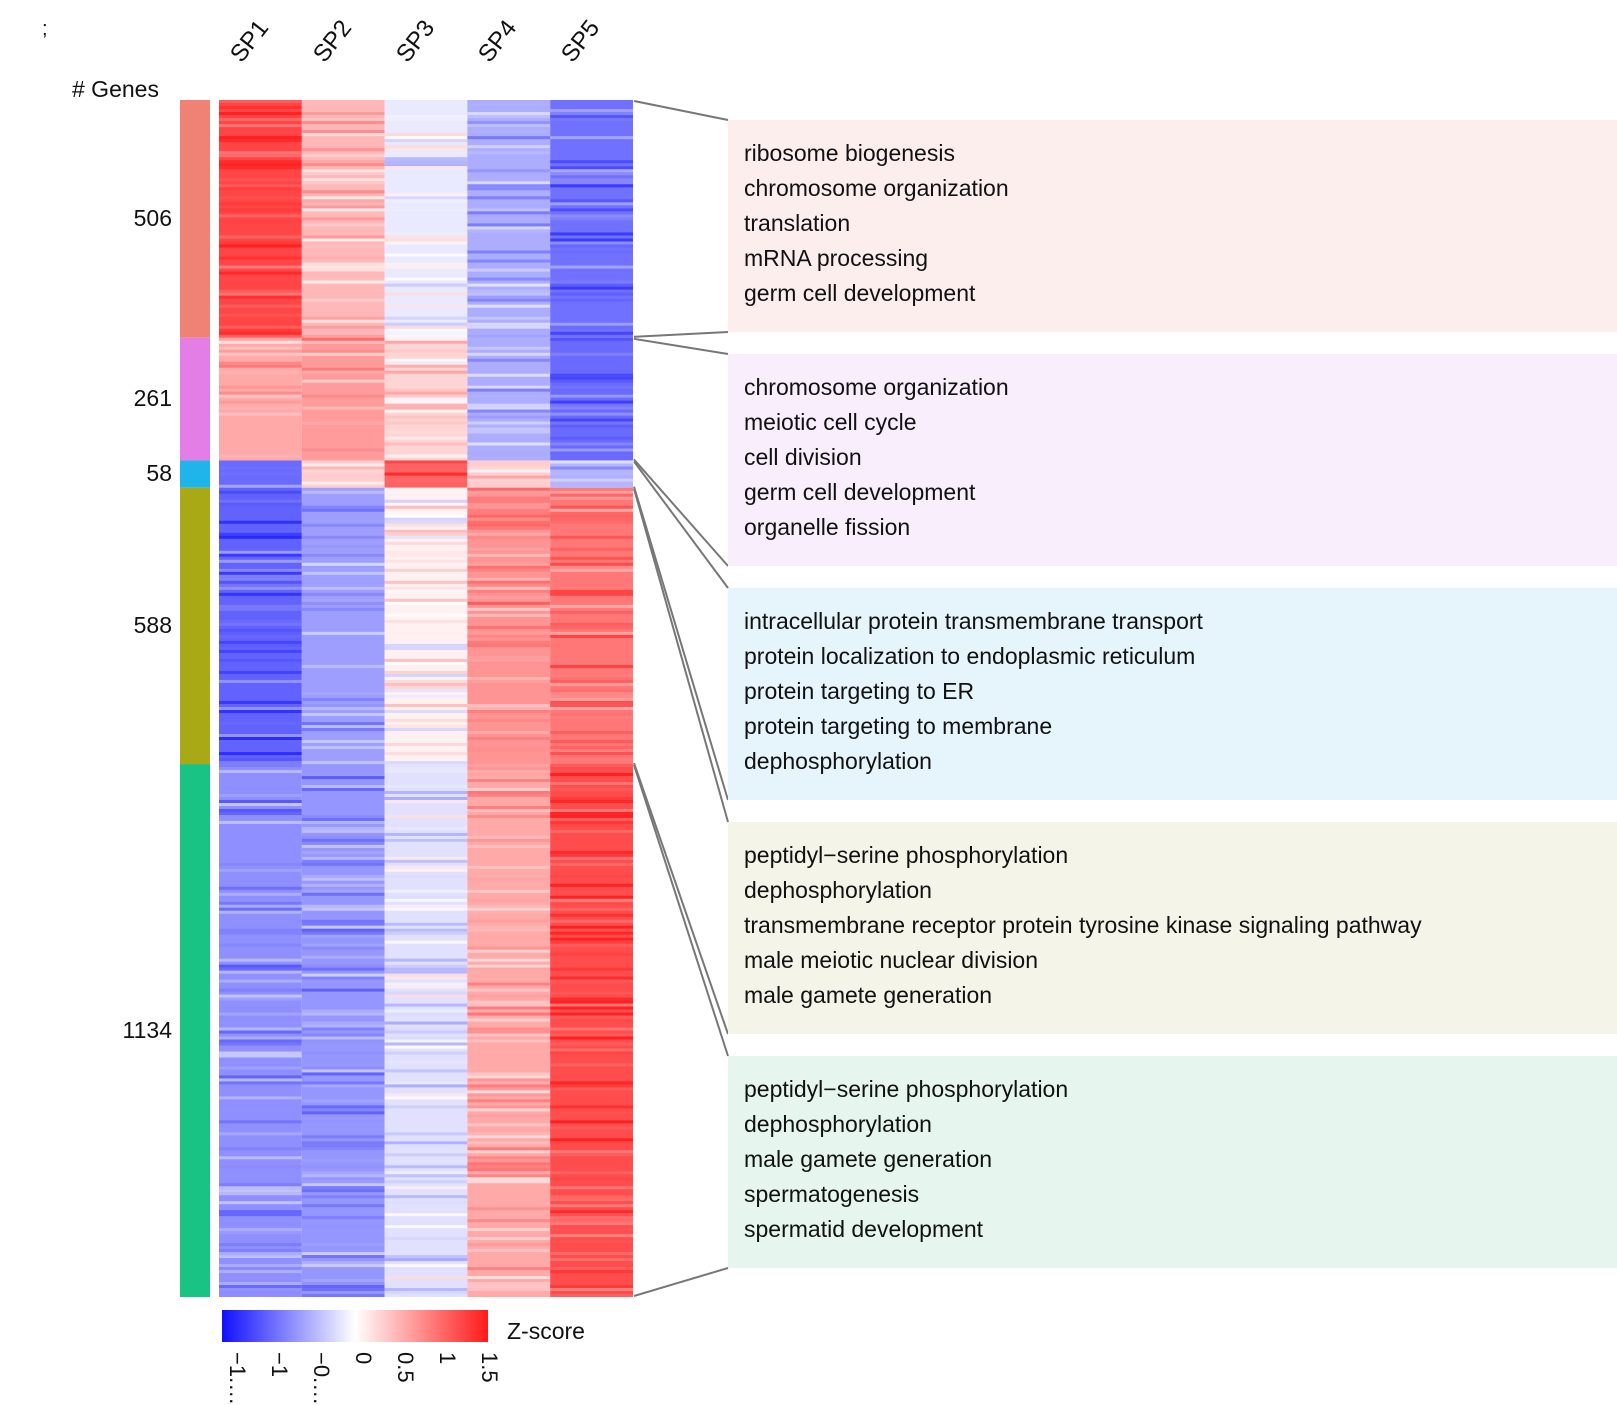 This screenshot has width=1617, height=1405. I want to click on go-term: peptidyl−serine phosphorylation, so click(906, 1089).